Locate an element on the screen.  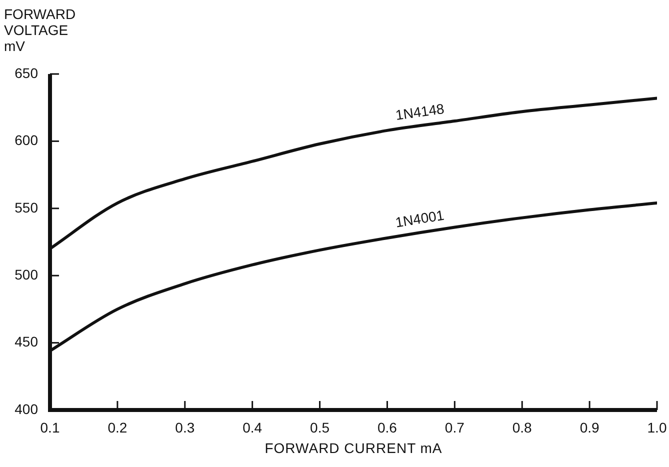
y-tick-label: 600 is located at coordinates (26, 140).